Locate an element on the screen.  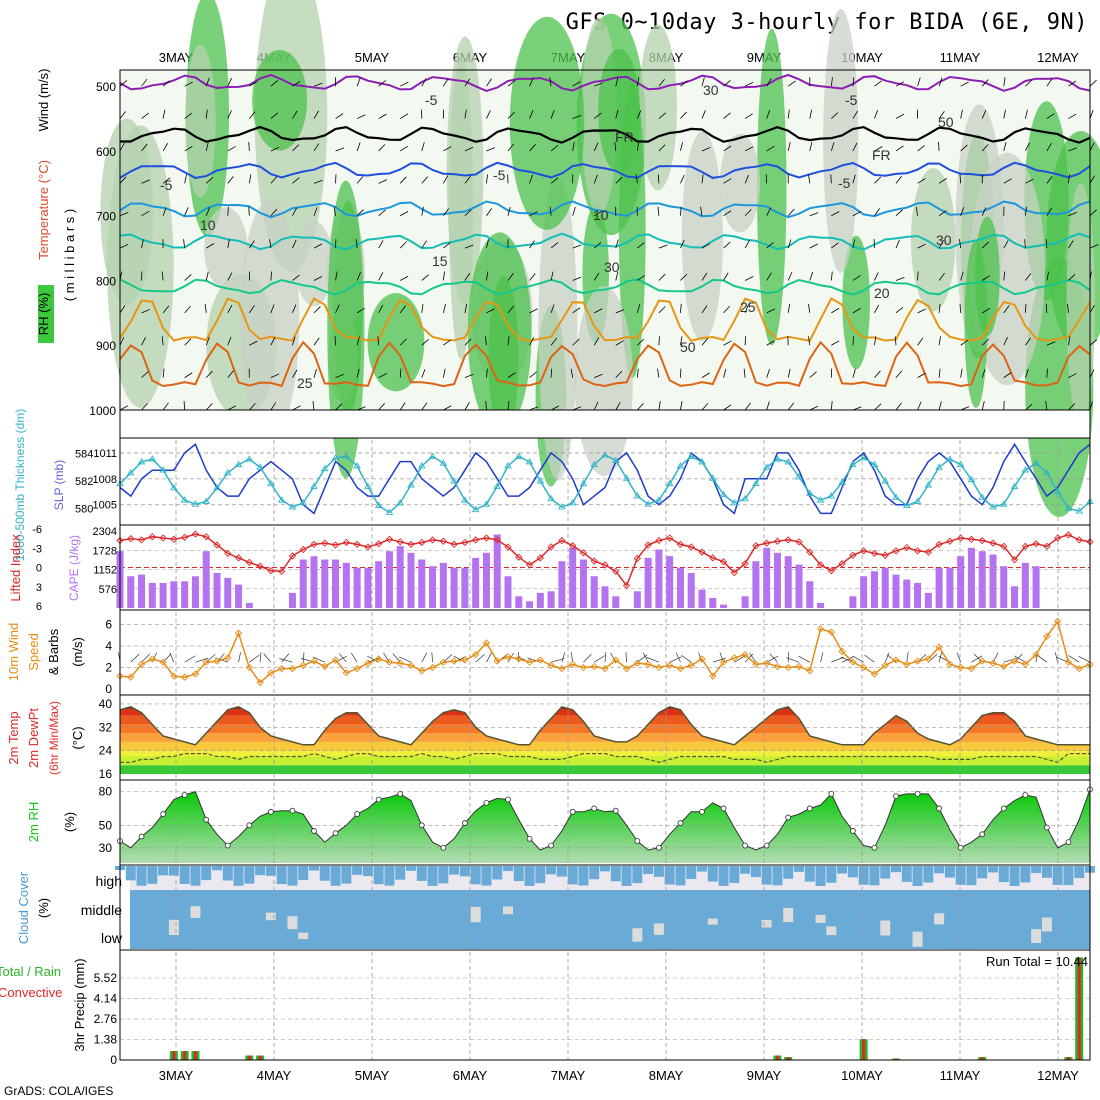
wind10-label: Speed is located at coordinates (33, 652).